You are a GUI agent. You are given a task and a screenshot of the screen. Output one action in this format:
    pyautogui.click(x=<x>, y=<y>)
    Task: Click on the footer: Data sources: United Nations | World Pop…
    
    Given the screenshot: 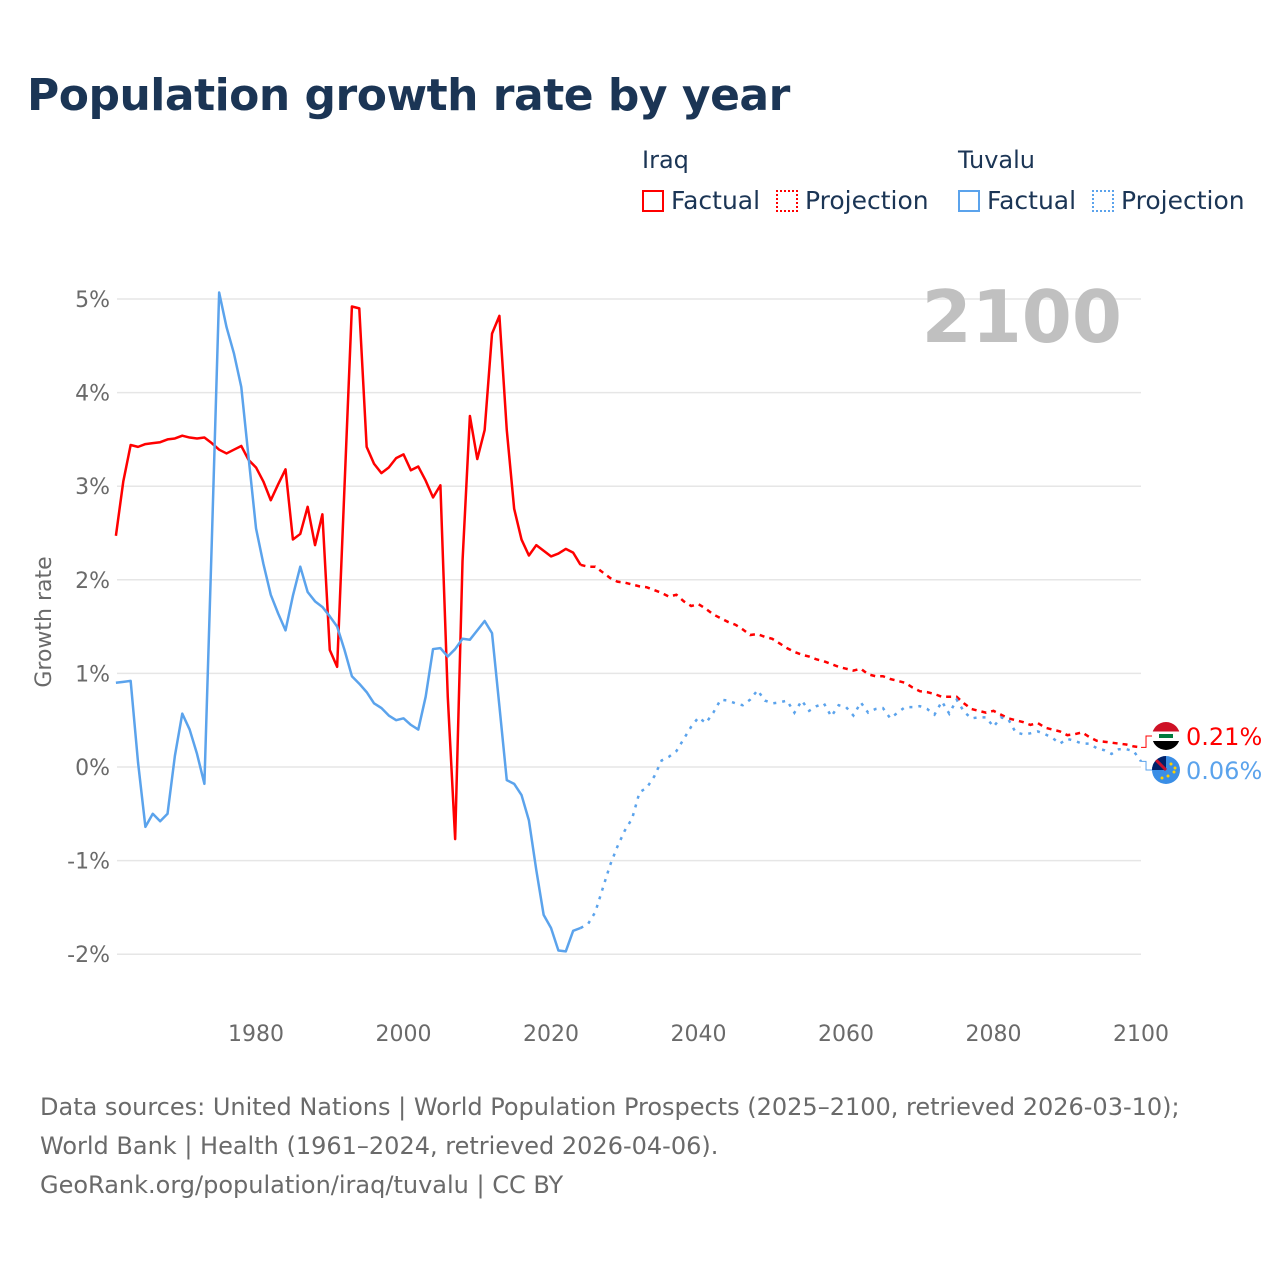 What is the action you would take?
    pyautogui.click(x=640, y=1146)
    